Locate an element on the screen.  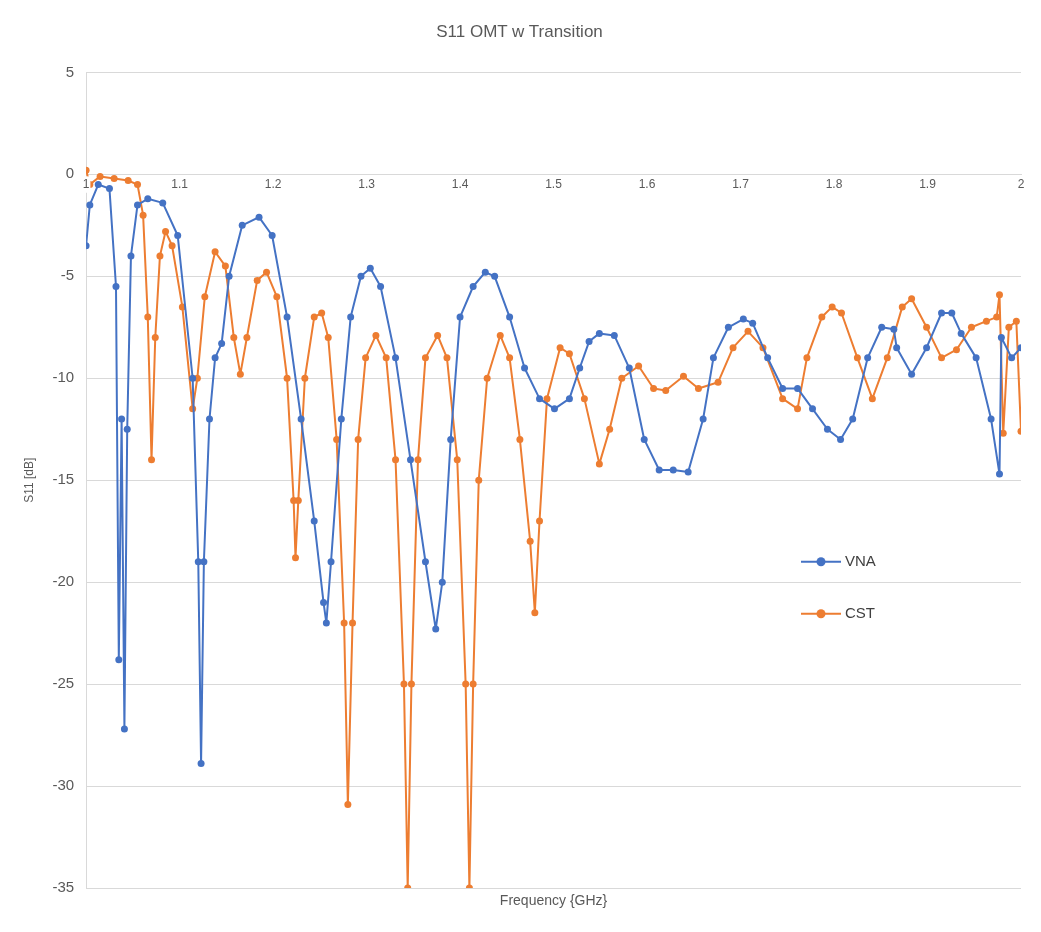
y-axis-title: S11 [dB] is located at coordinates (28, 480).